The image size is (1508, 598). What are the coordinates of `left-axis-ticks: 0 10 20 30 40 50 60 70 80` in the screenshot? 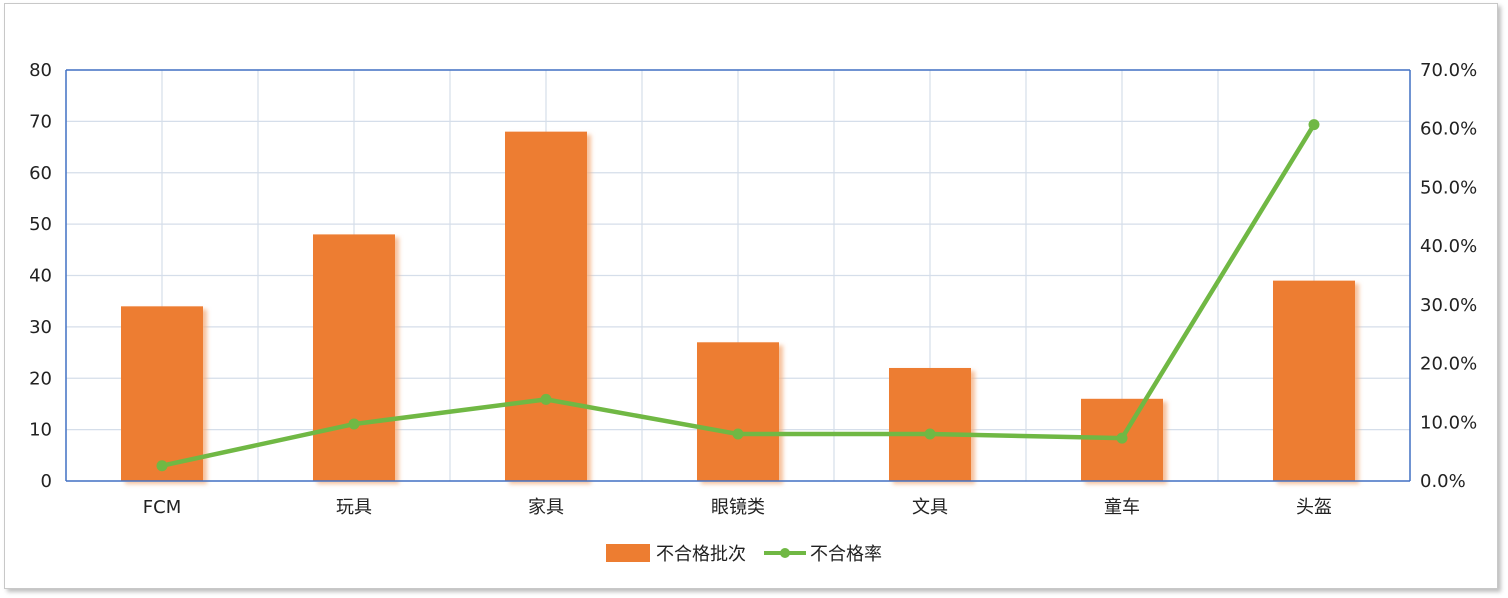 It's located at (40, 276).